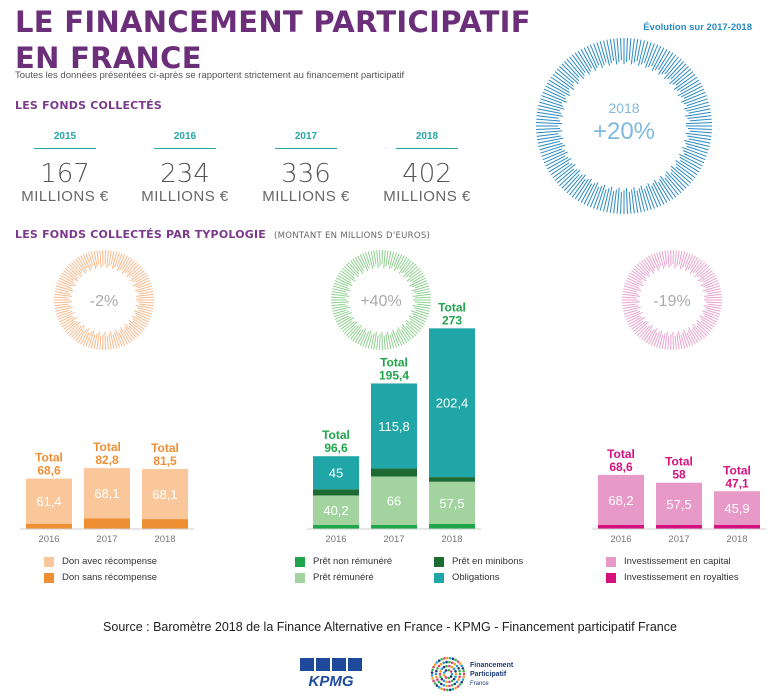 The height and width of the screenshot is (698, 780). What do you see at coordinates (737, 483) in the screenshot?
I see `total-value: 47,1` at bounding box center [737, 483].